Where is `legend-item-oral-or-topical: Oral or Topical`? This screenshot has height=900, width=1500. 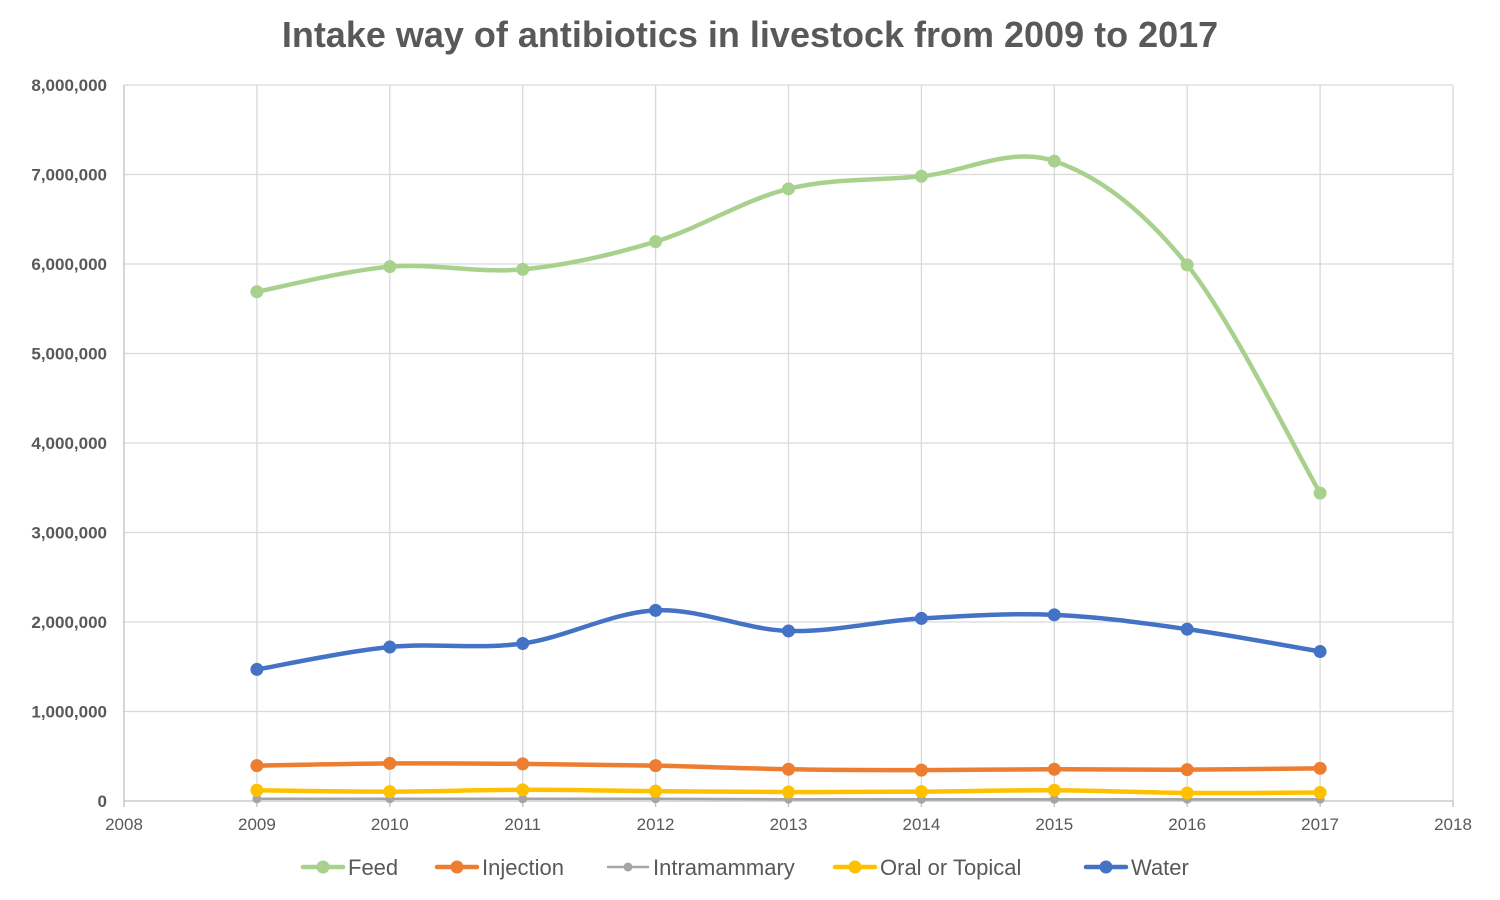
legend-item-oral-or-topical: Oral or Topical is located at coordinates (926, 867).